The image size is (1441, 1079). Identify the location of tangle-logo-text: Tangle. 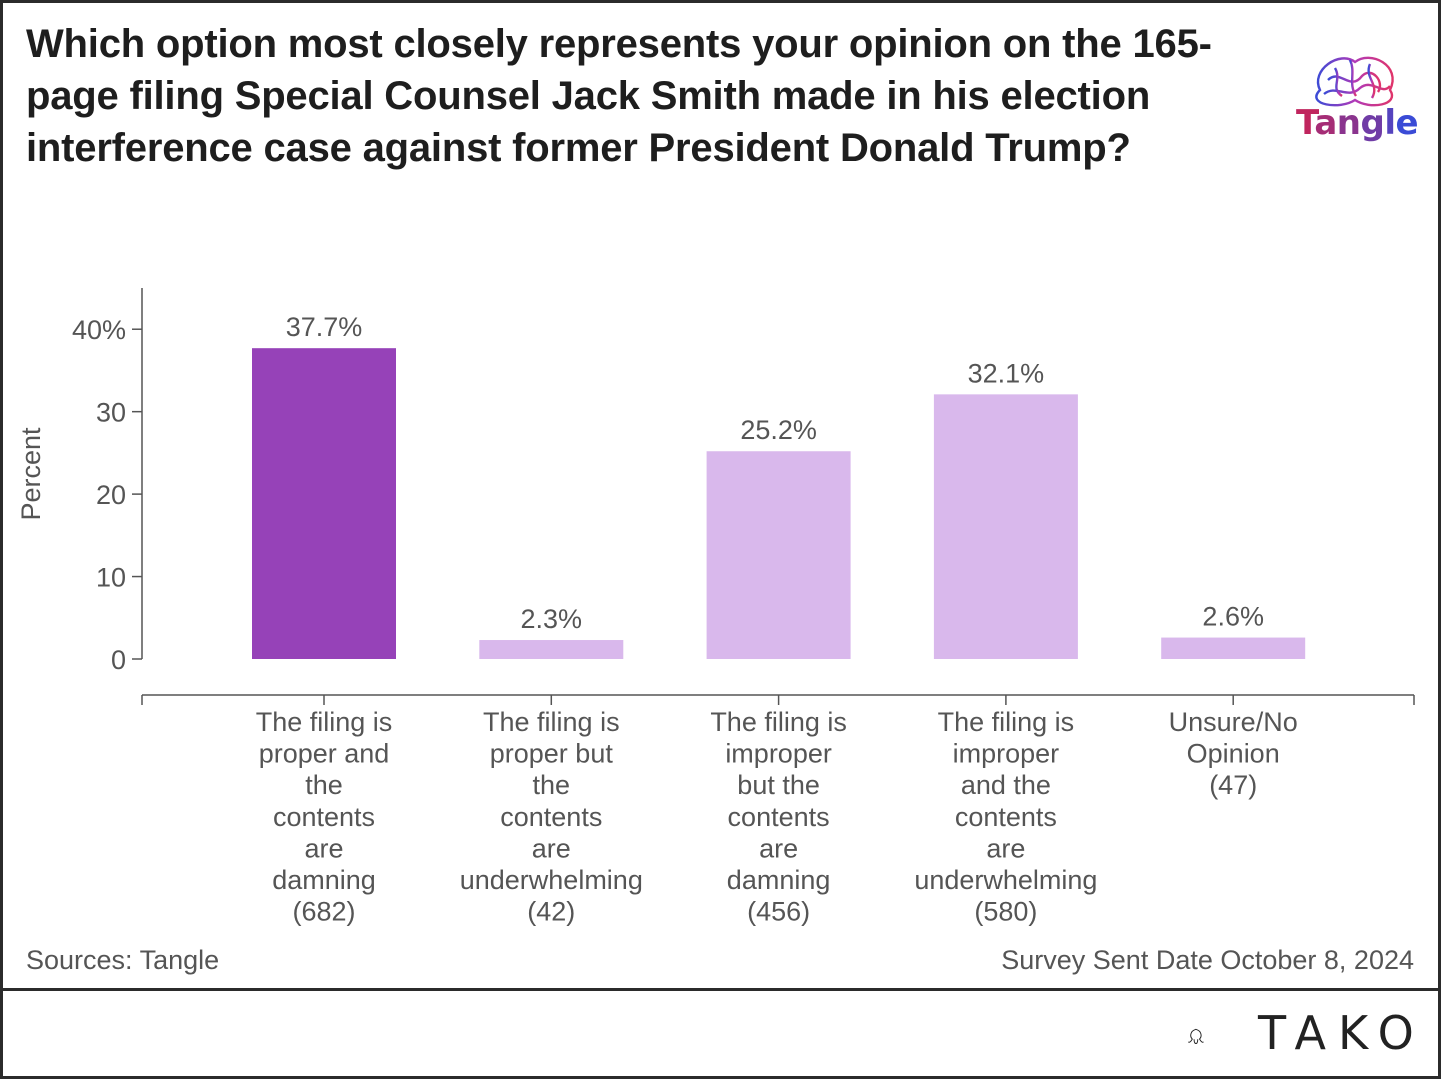
(1357, 123).